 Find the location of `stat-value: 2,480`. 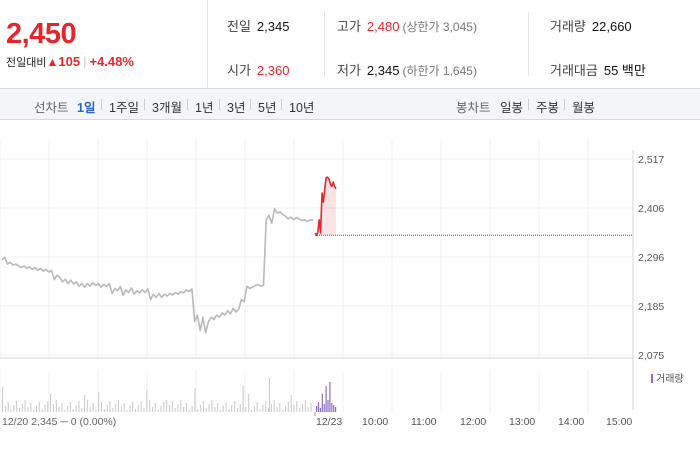

stat-value: 2,480 is located at coordinates (383, 26).